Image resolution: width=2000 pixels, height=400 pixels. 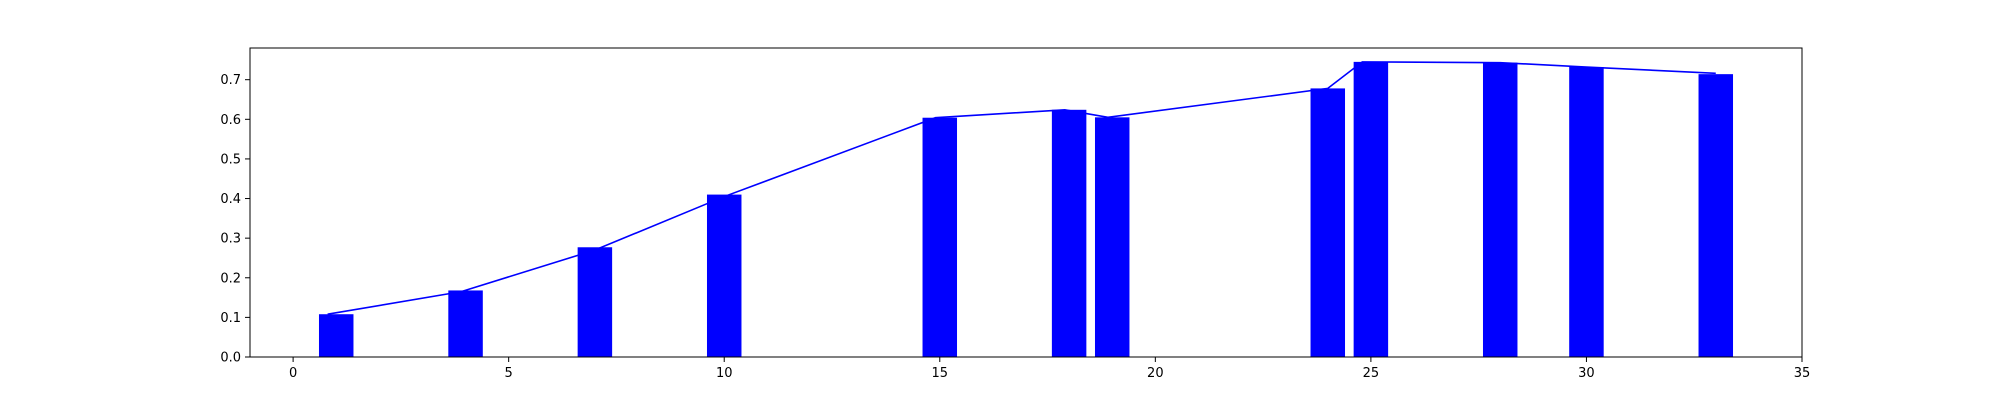 I want to click on x-tick-label-1: 5, so click(x=509, y=373).